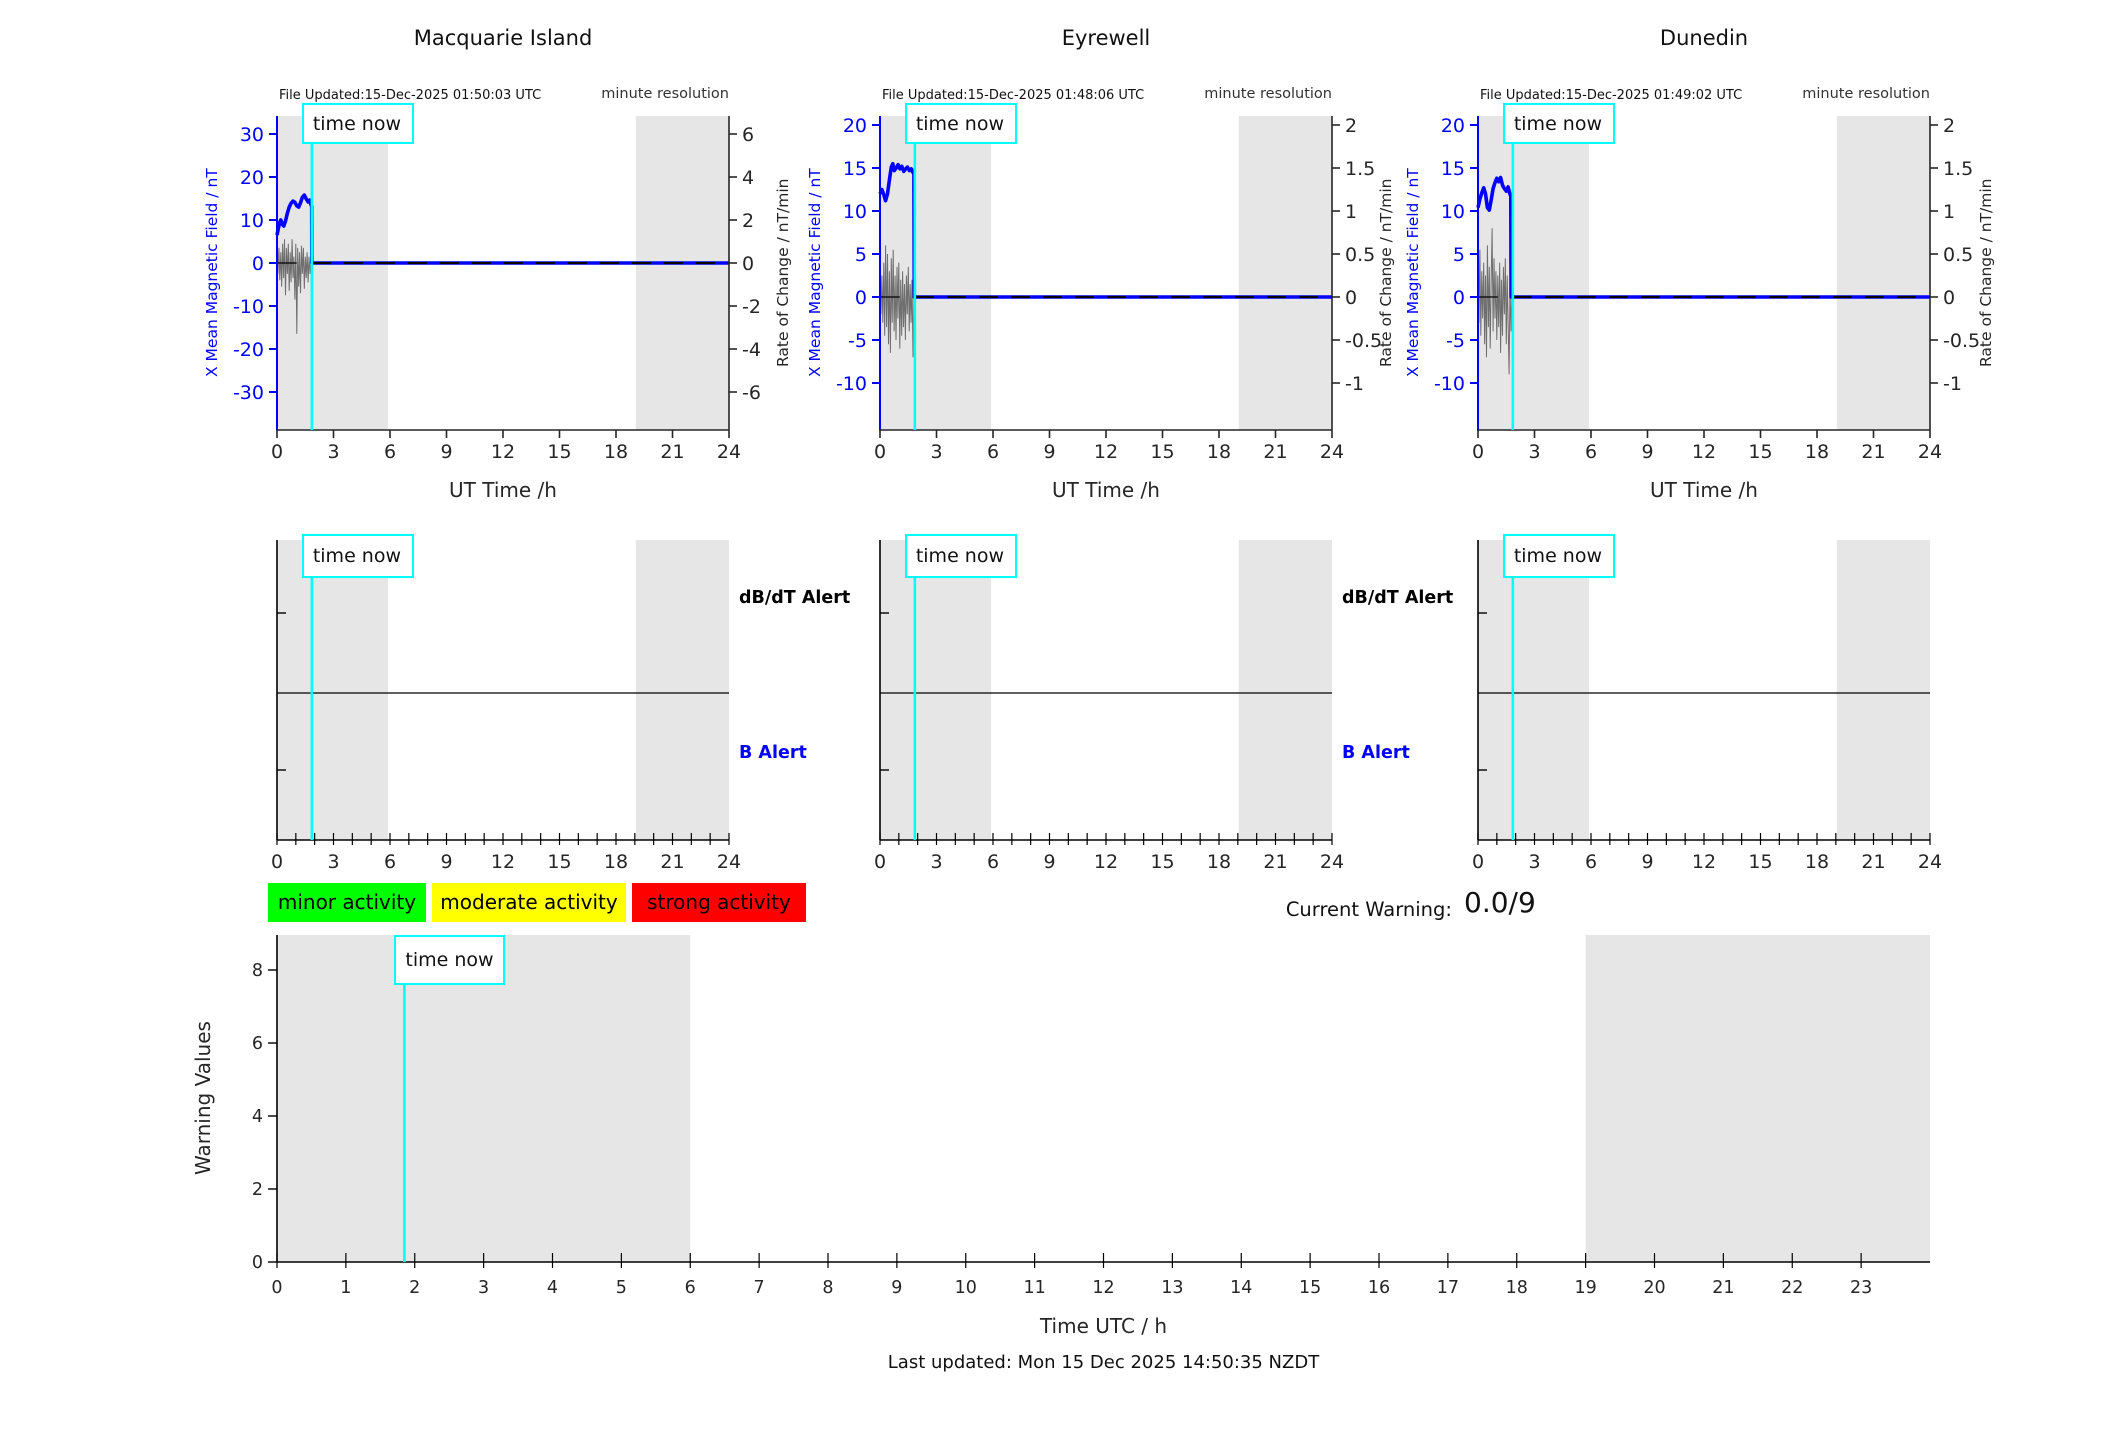 This screenshot has height=1437, width=2117. Describe the element at coordinates (347, 902) in the screenshot. I see `legend-minor-activity: minor activity` at that location.